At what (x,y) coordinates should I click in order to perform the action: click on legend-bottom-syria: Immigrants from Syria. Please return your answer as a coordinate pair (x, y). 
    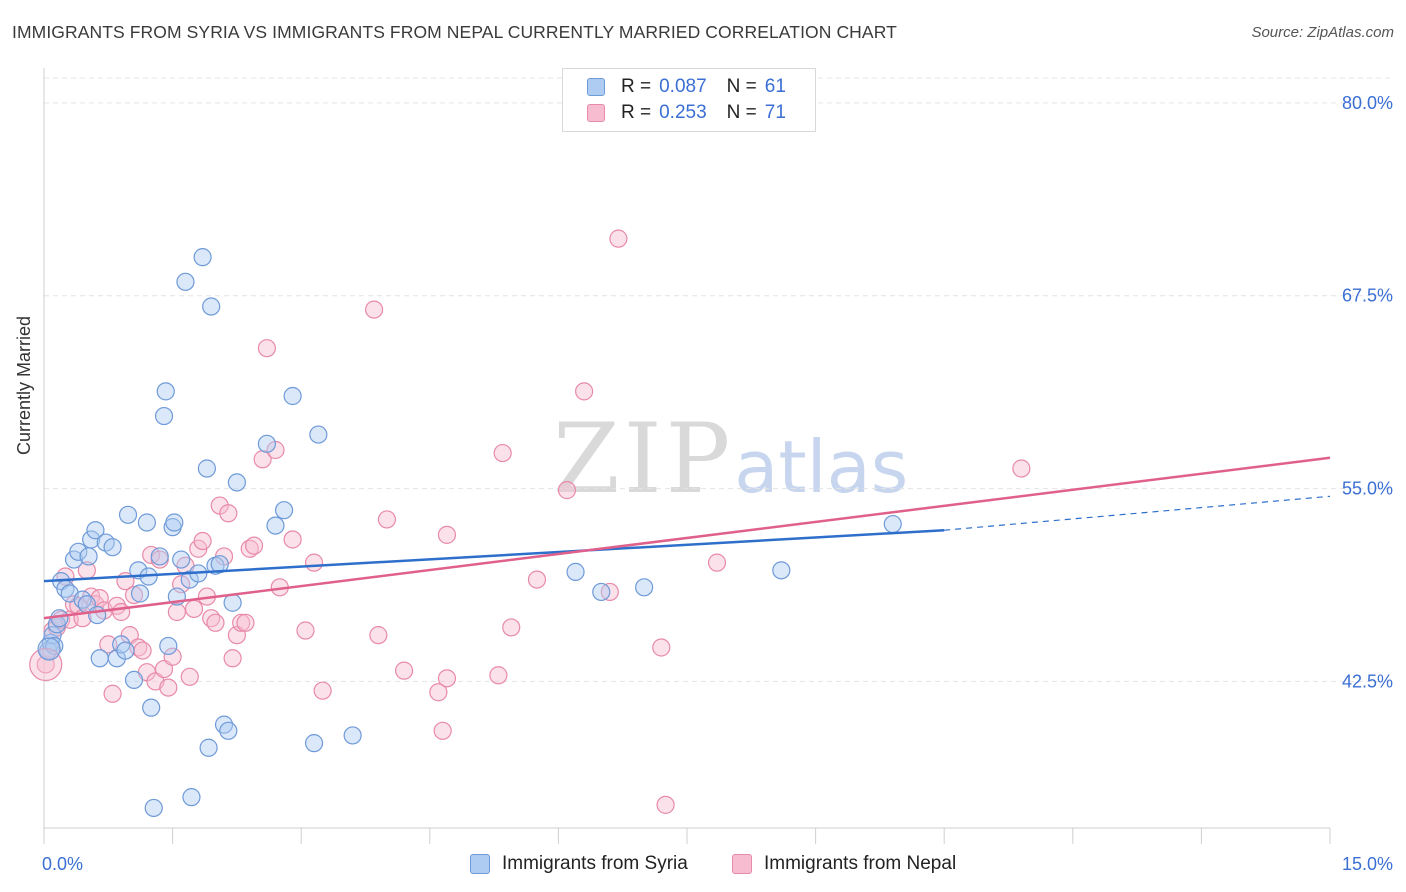
    Looking at the image, I should click on (579, 864).